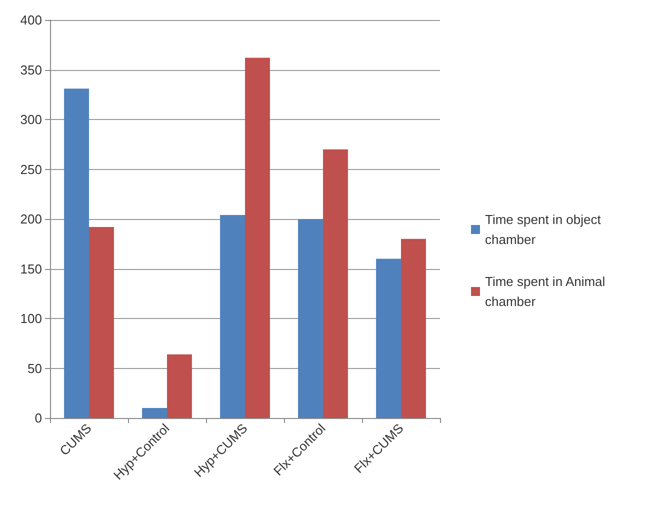  Describe the element at coordinates (35, 368) in the screenshot. I see `y-tick-label: 50` at that location.